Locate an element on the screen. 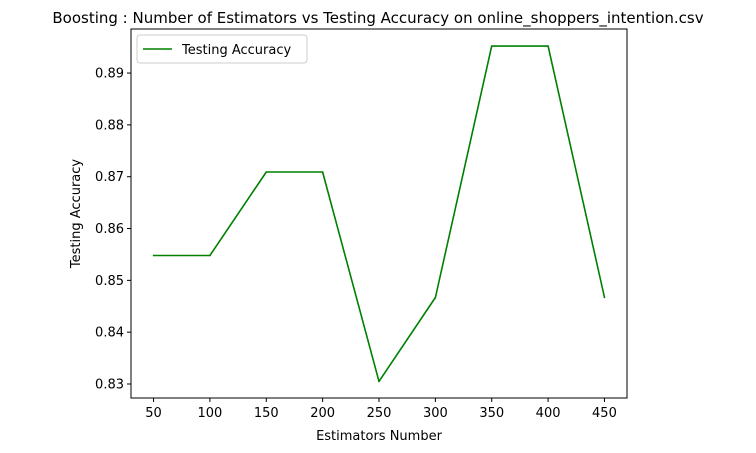  x-tick-label: 200 is located at coordinates (322, 413).